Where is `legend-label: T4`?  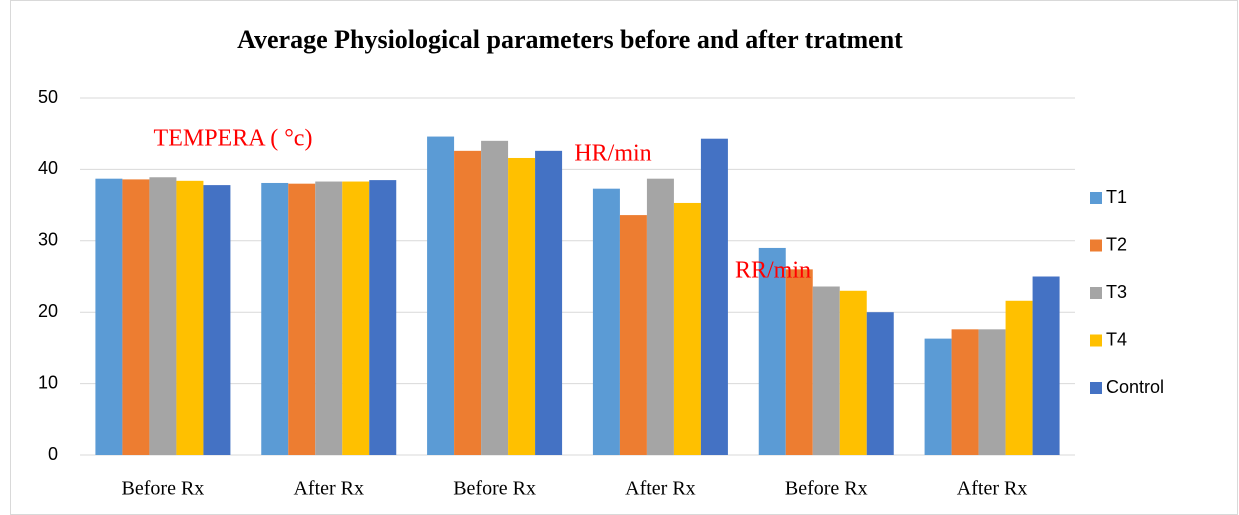 legend-label: T4 is located at coordinates (1116, 339).